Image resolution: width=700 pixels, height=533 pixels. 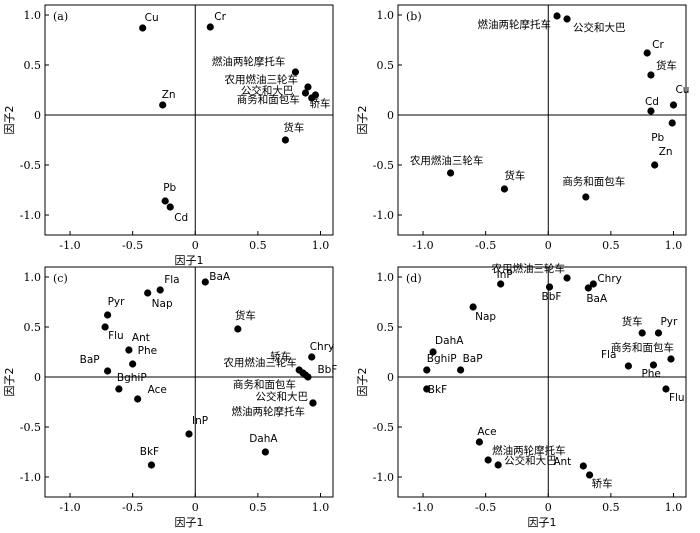 I want to click on data-point-label: 商务和面包车, so click(x=593, y=181).